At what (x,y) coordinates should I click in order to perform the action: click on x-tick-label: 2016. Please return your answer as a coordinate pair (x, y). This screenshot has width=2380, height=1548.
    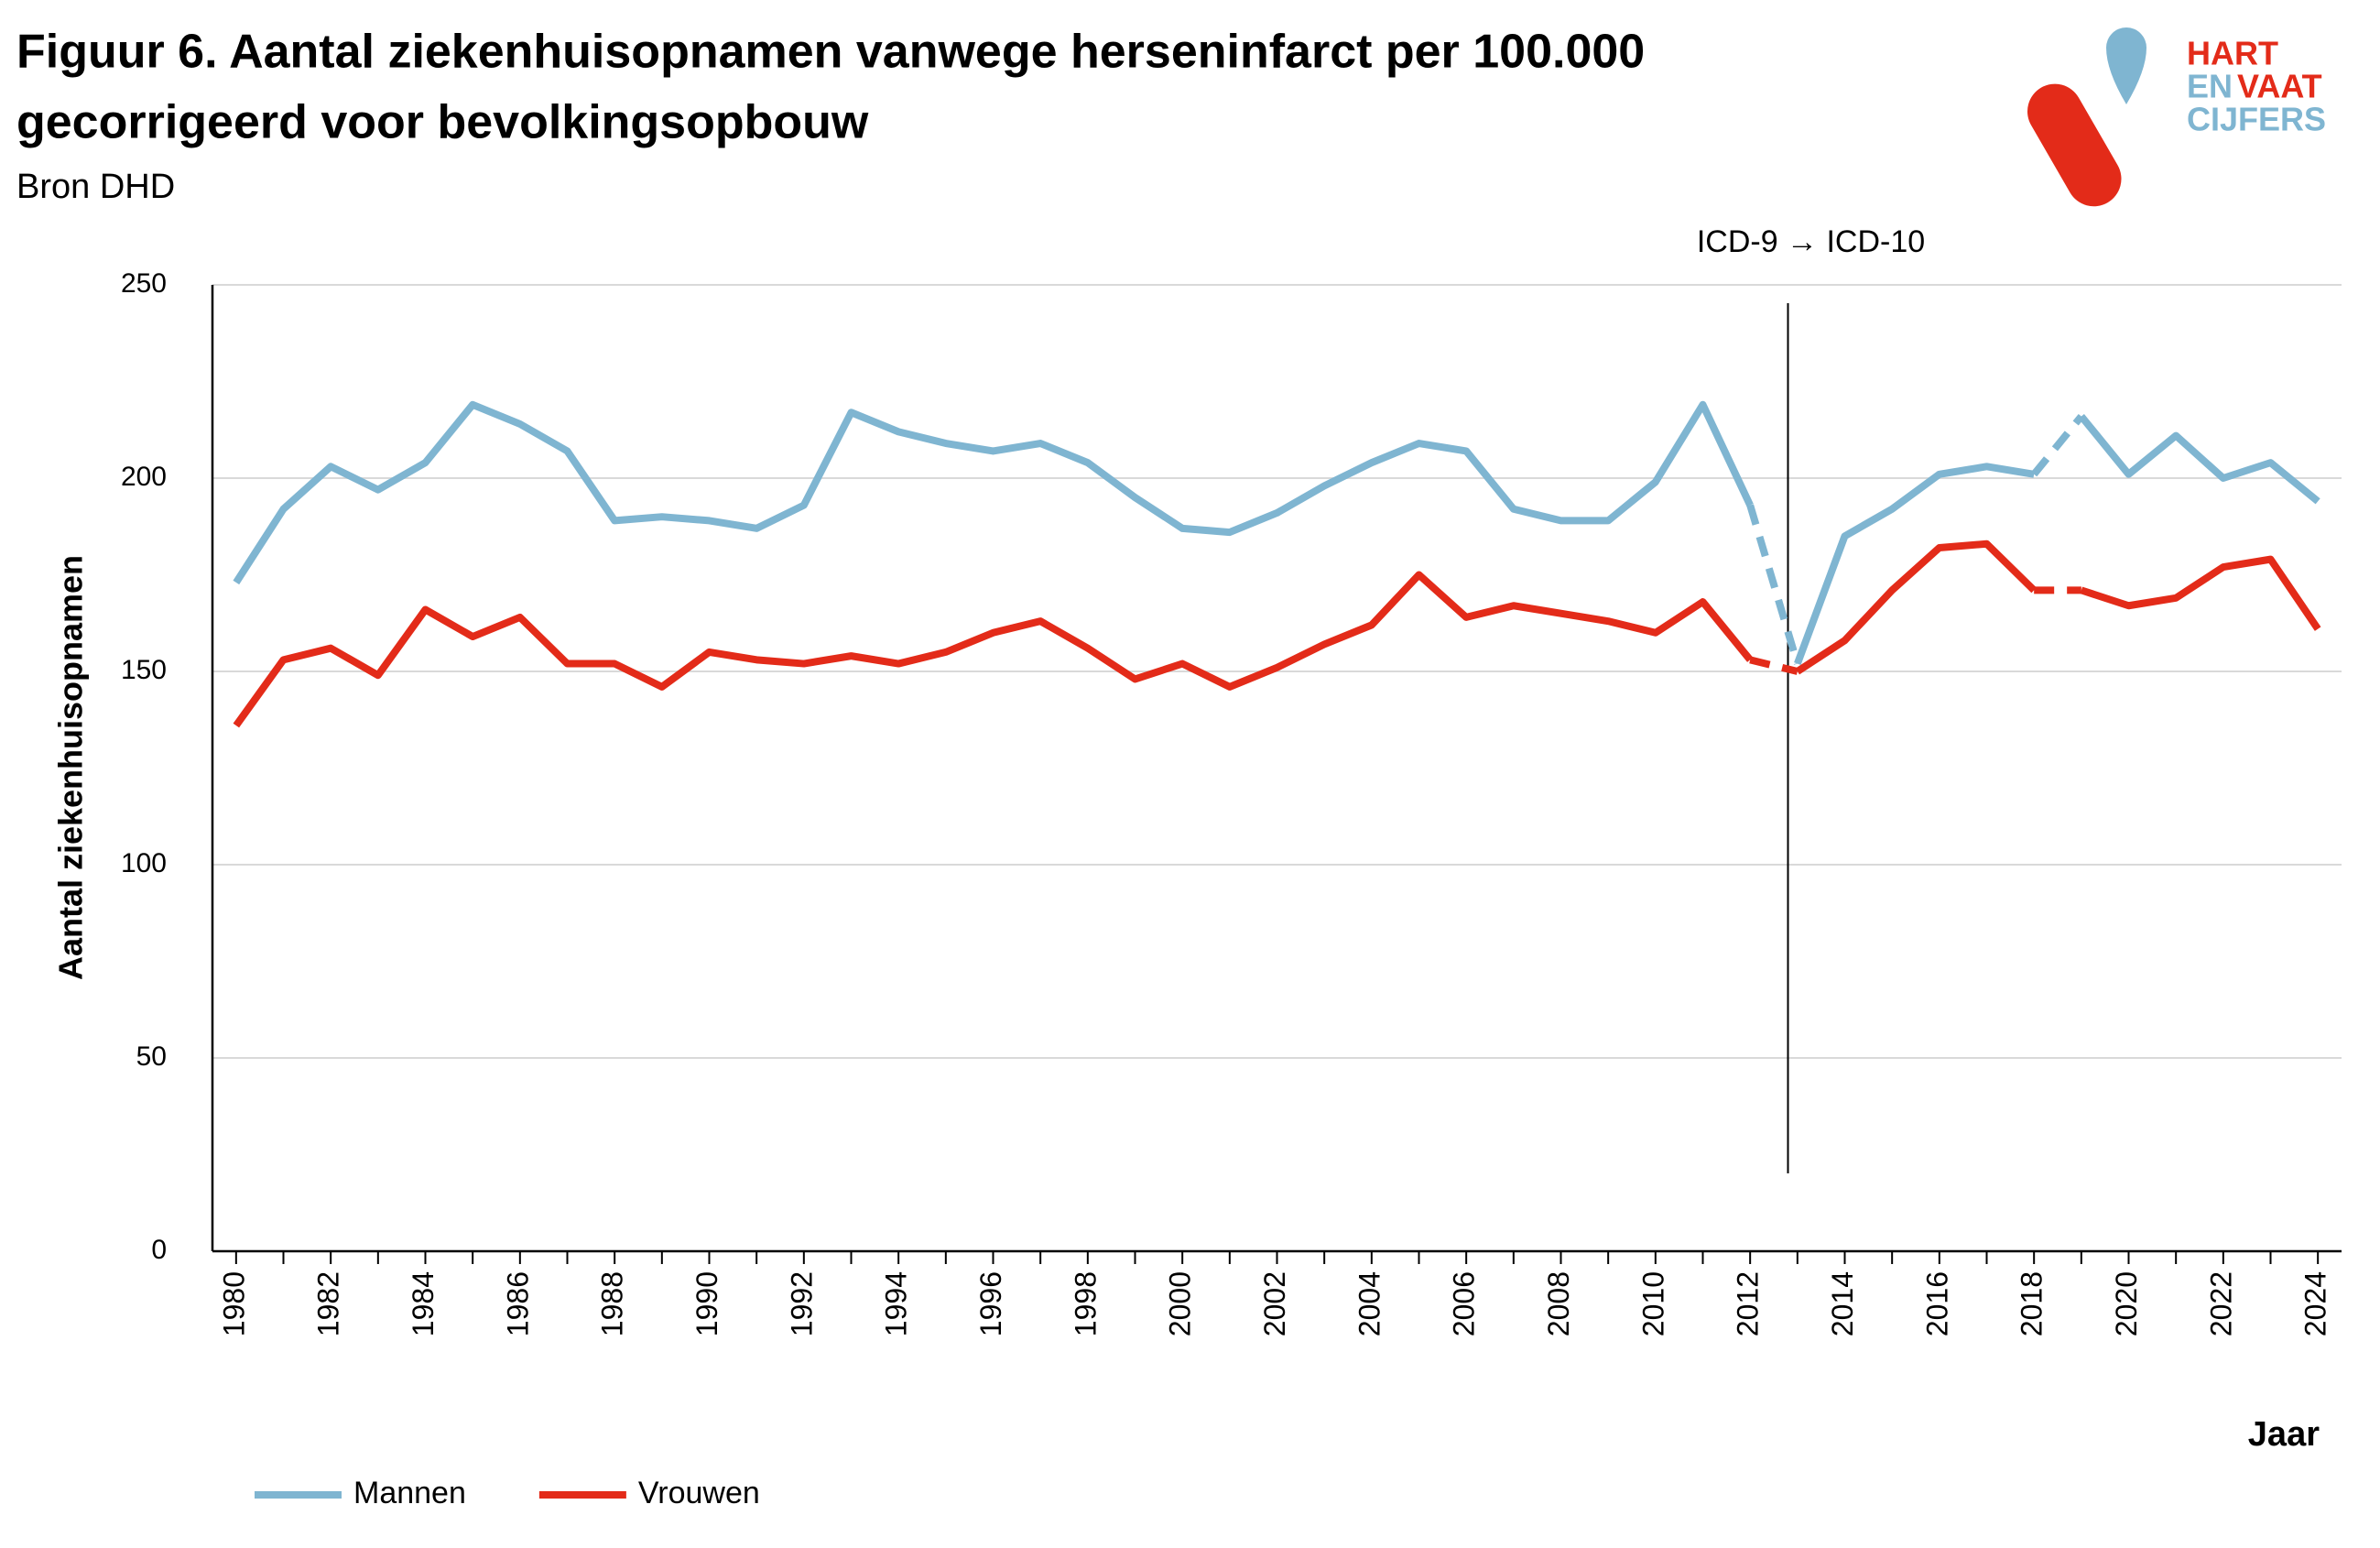
    Looking at the image, I should click on (1936, 1303).